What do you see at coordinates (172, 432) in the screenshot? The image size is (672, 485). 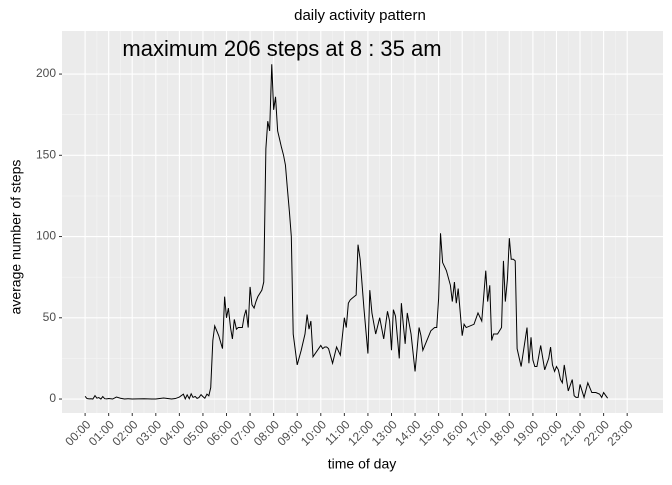 I see `x-tick-label: 04:00` at bounding box center [172, 432].